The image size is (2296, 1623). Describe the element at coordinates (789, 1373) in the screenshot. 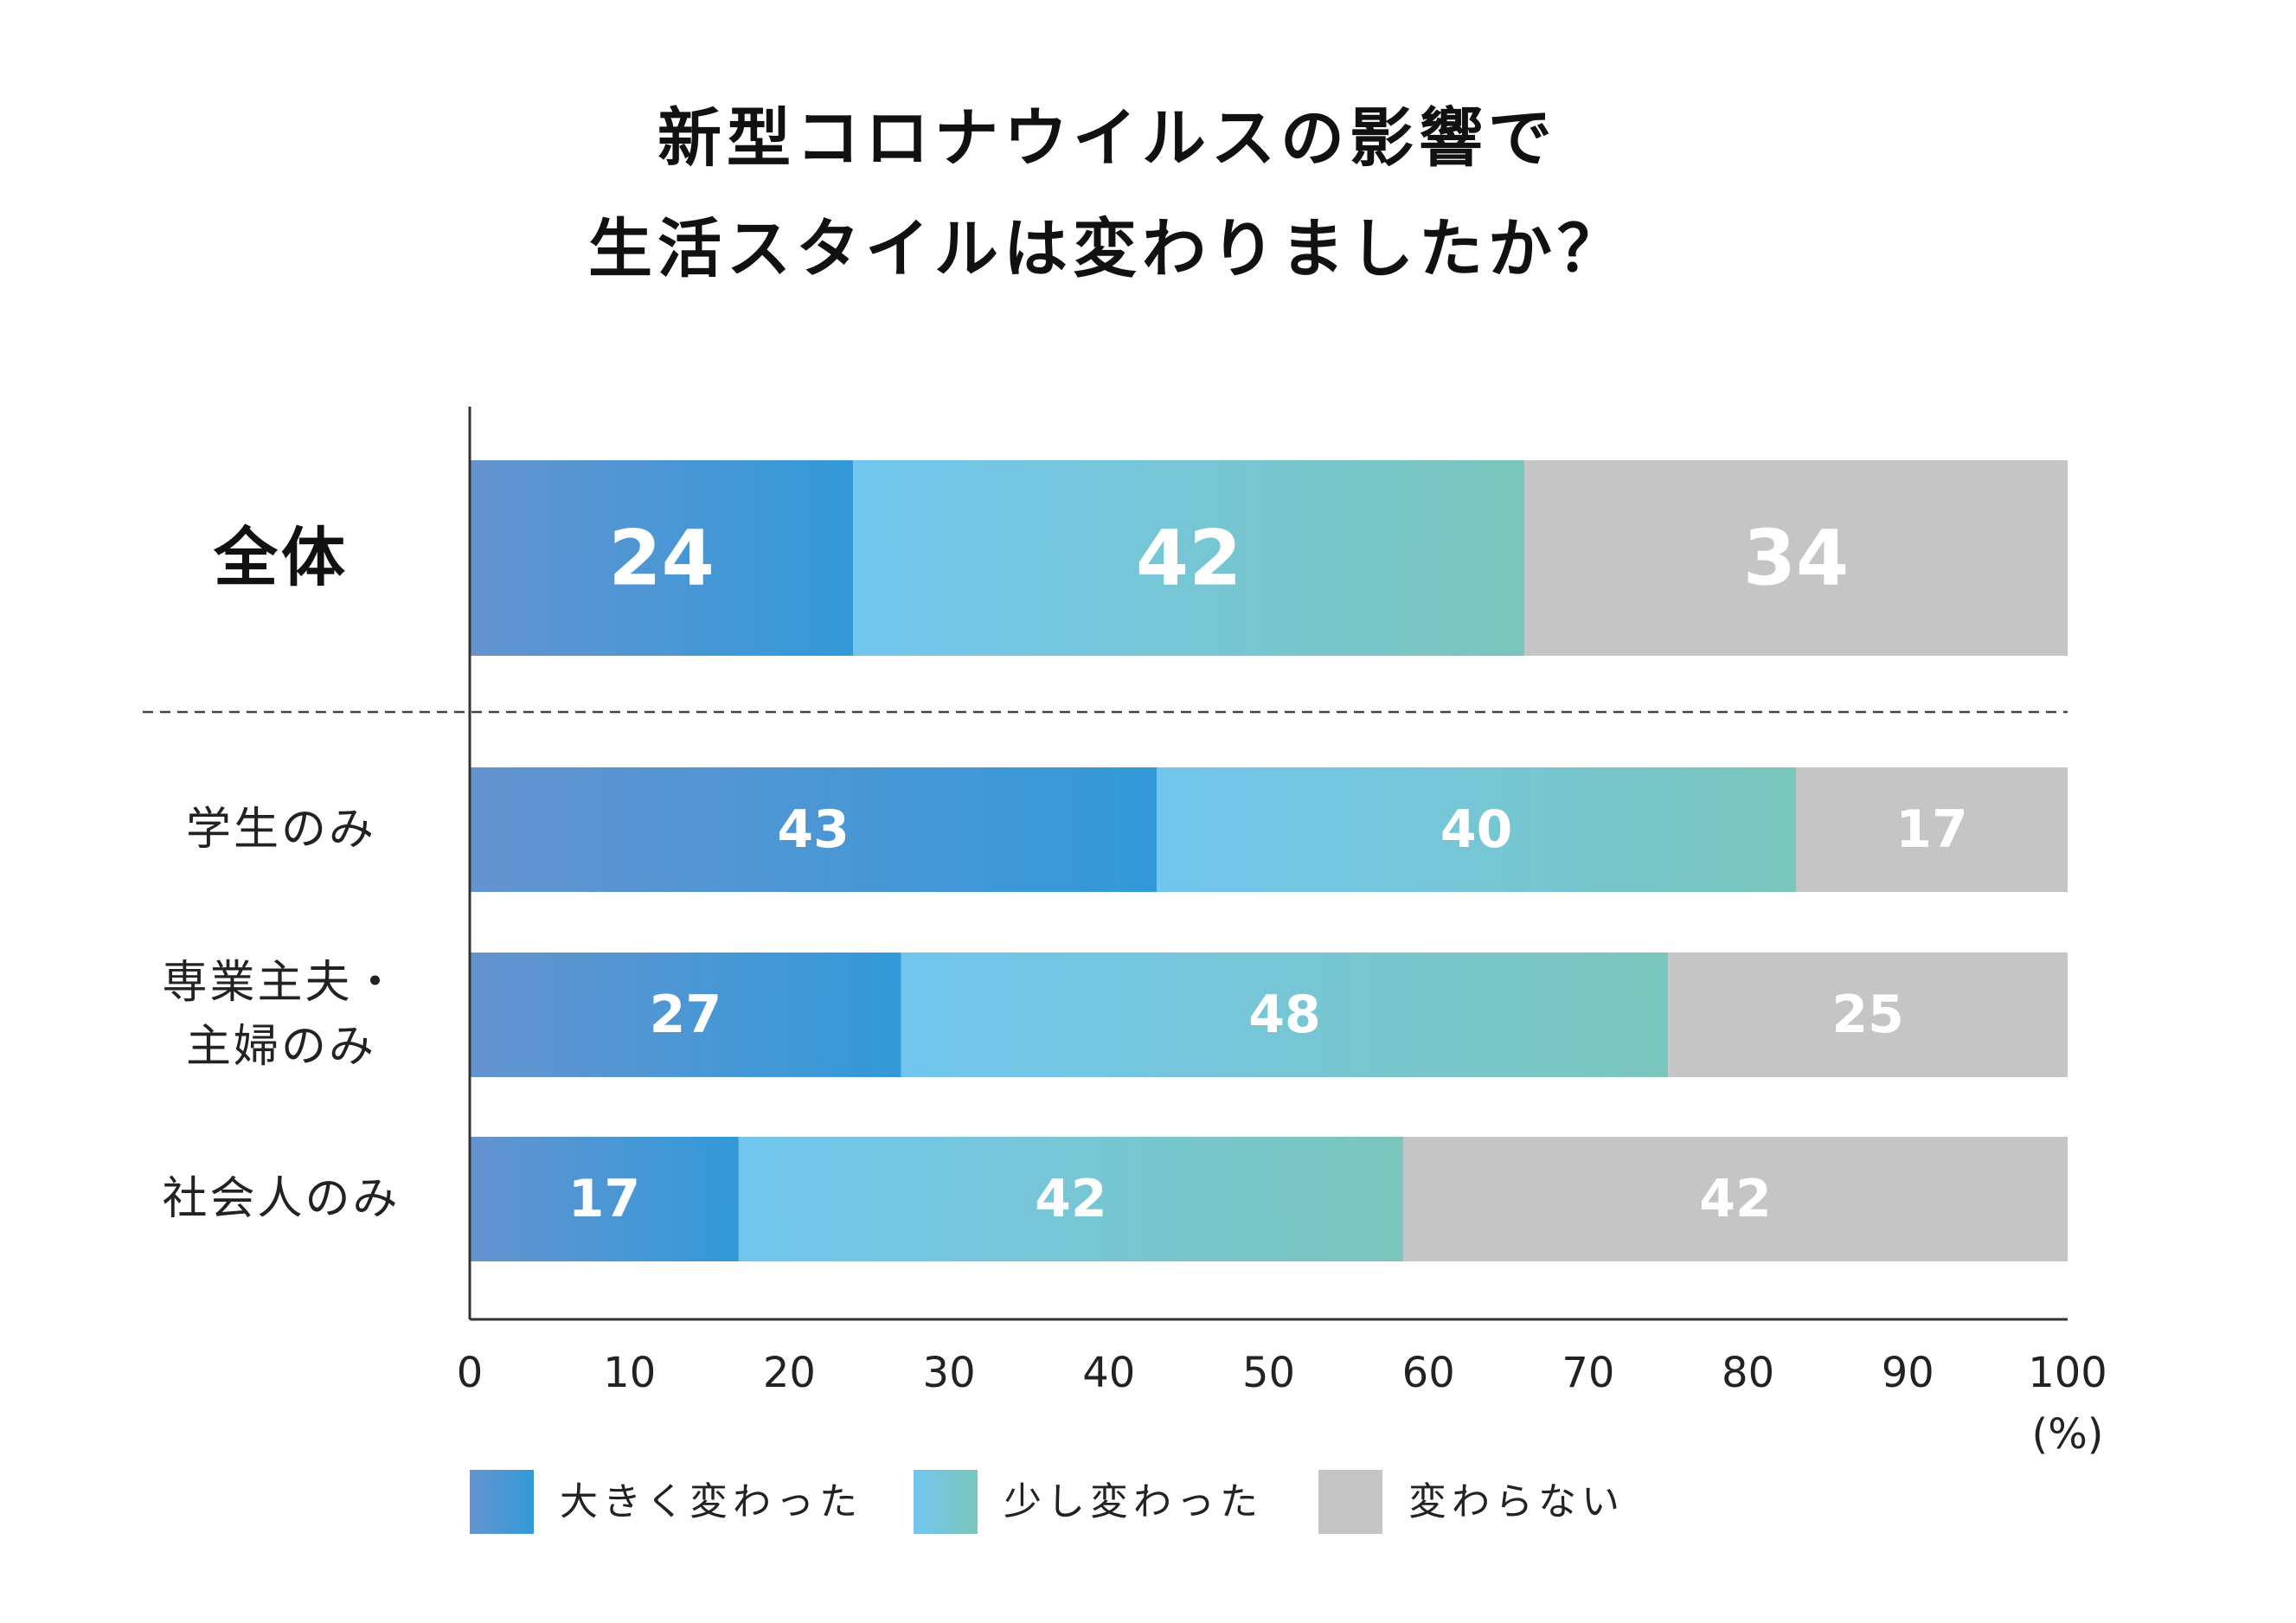

I see `x-tick-label: 20` at that location.